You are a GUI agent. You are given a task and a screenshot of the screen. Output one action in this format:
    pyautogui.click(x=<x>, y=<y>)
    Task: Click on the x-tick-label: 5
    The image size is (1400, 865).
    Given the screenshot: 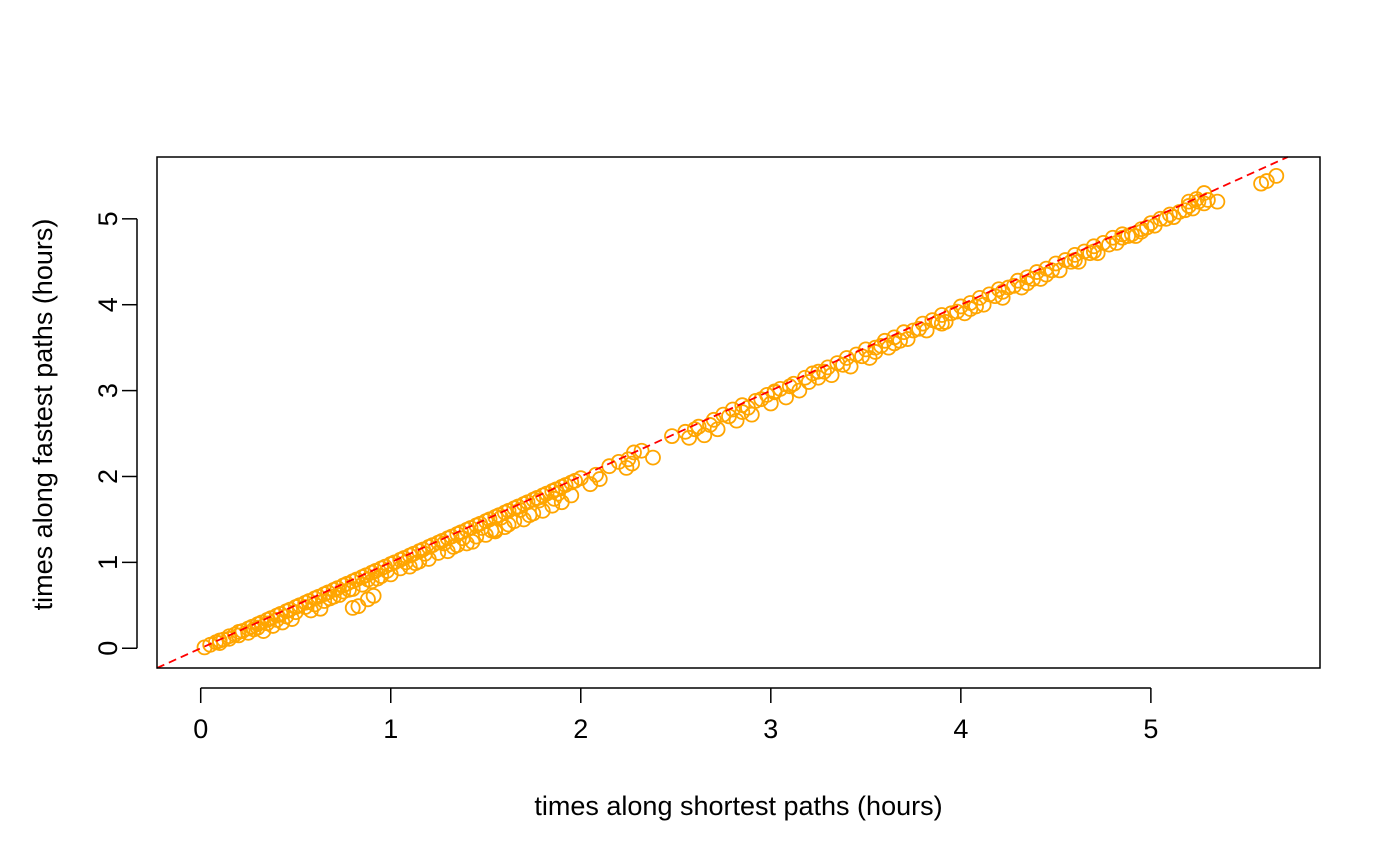 What is the action you would take?
    pyautogui.click(x=1150, y=729)
    